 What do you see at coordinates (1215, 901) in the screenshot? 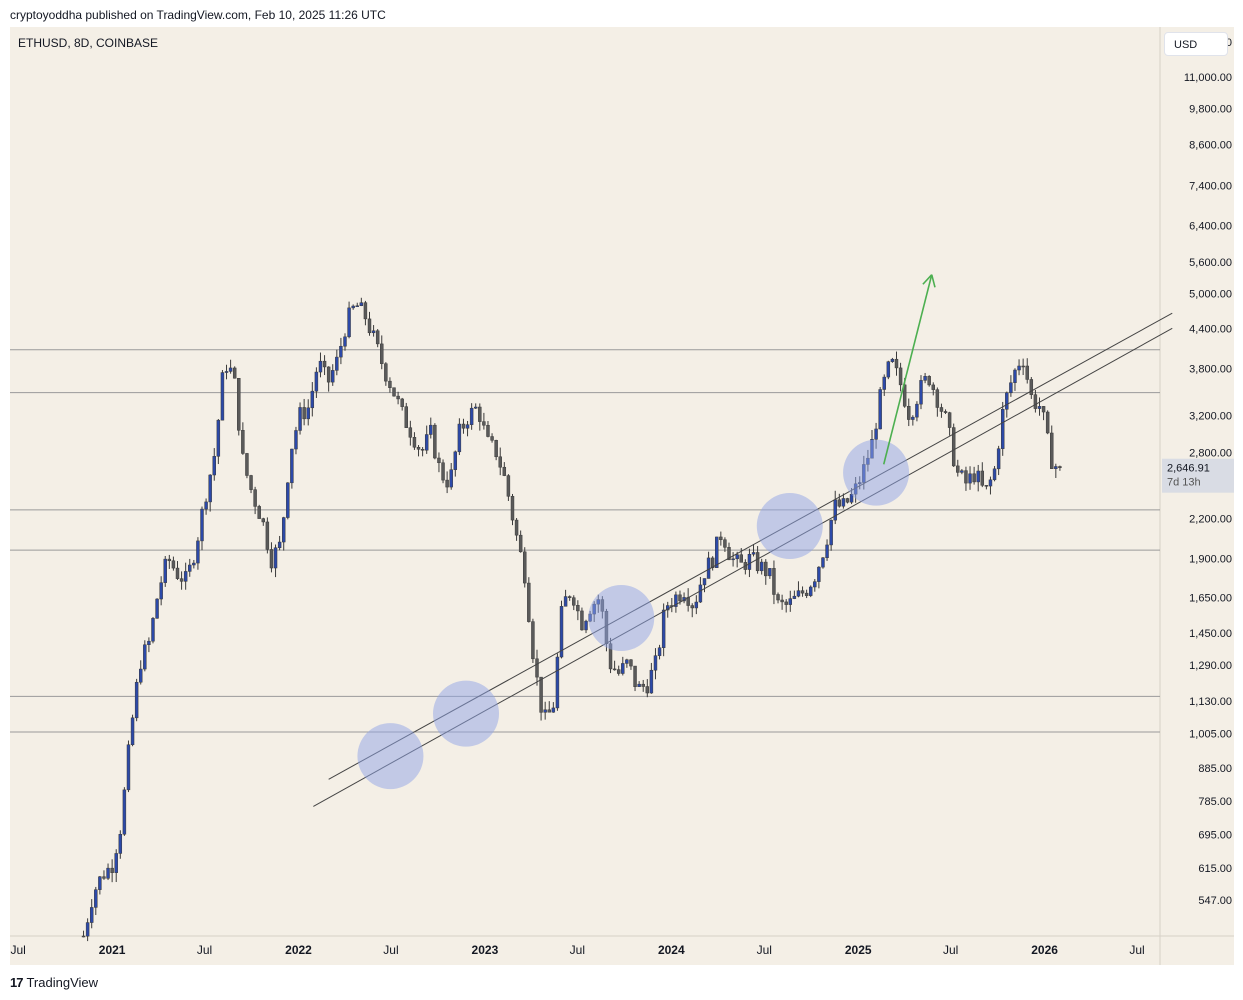
I see `y-tick-label: 547.00` at bounding box center [1215, 901].